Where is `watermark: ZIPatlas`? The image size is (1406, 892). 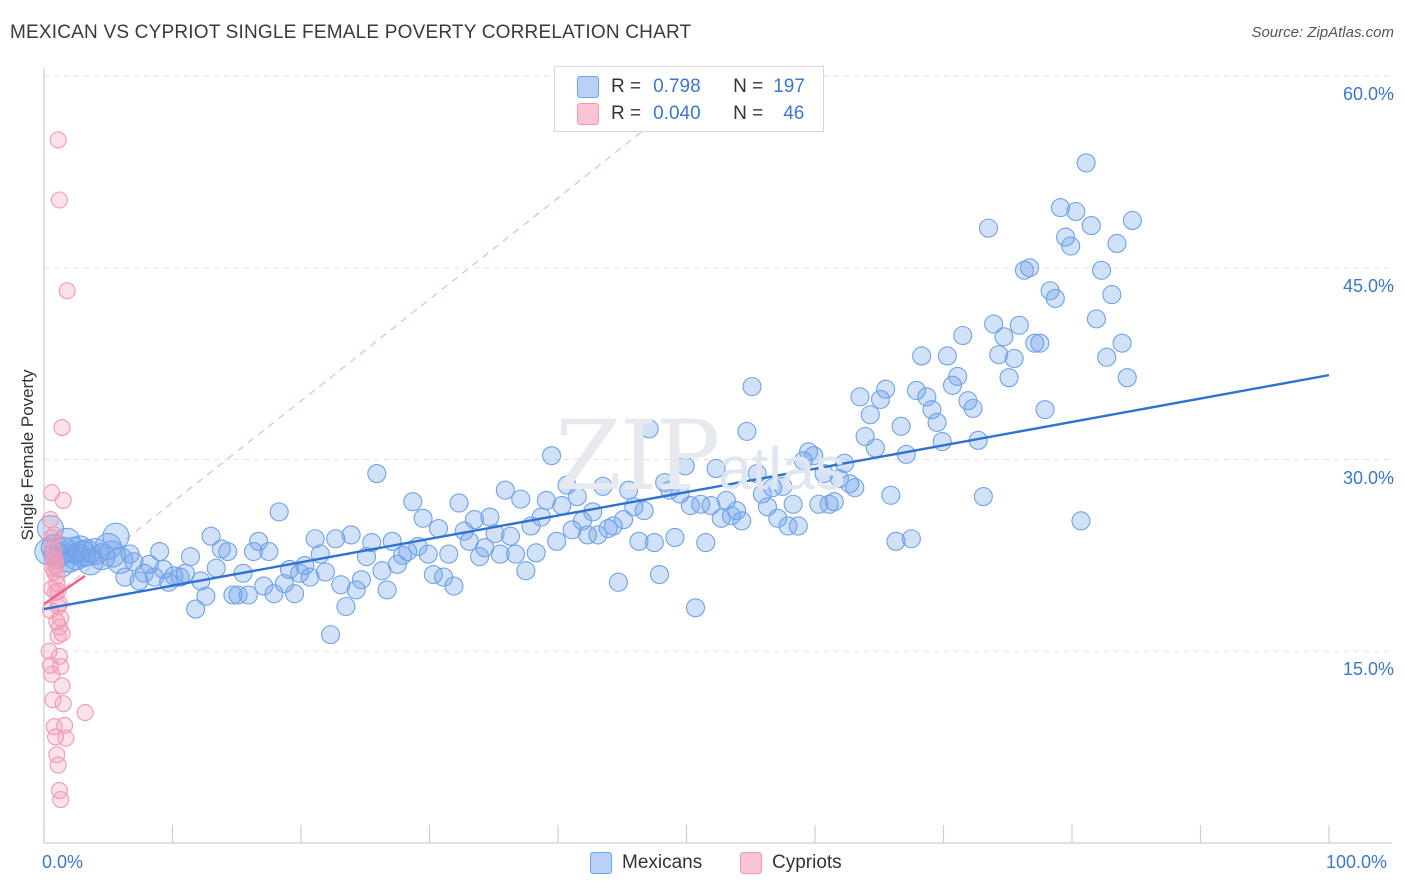
watermark: ZIPatlas is located at coordinates (700, 456).